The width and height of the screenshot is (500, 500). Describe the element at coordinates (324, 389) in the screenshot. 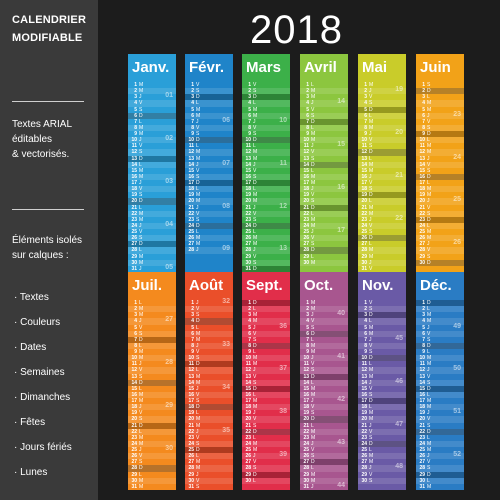

I see `day-row: 15 M` at that location.